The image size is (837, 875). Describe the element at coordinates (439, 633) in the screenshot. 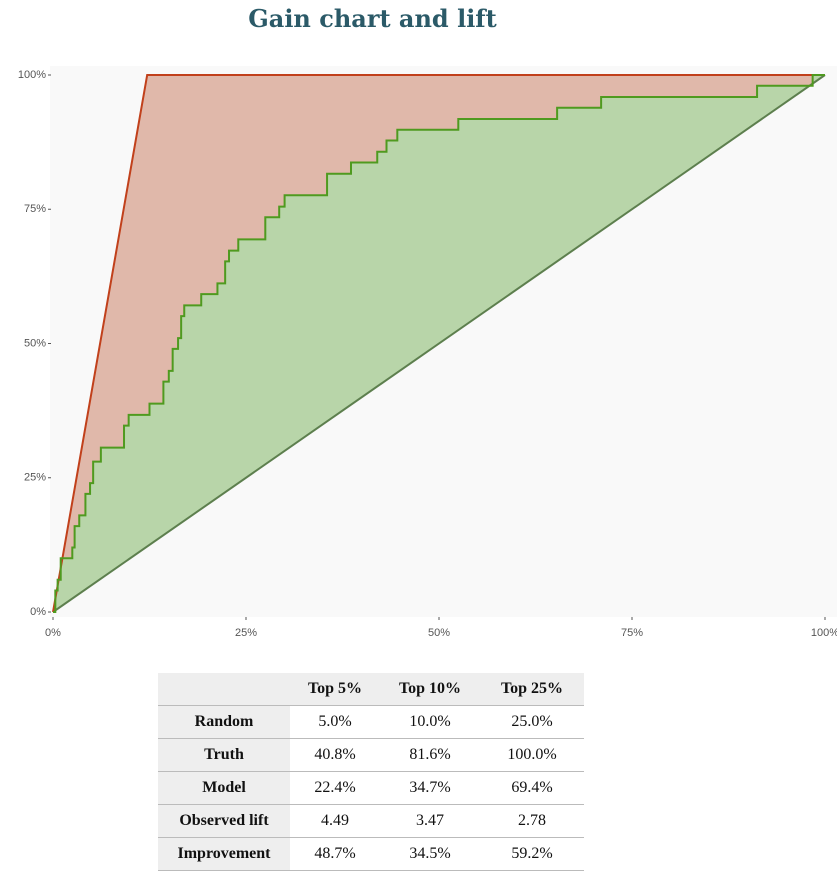

I see `x-tick-label: 50%` at that location.